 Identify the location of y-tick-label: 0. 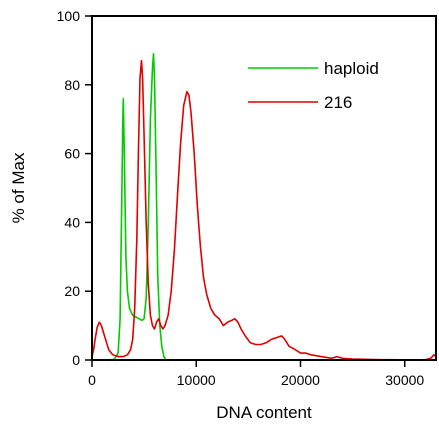
(76, 360).